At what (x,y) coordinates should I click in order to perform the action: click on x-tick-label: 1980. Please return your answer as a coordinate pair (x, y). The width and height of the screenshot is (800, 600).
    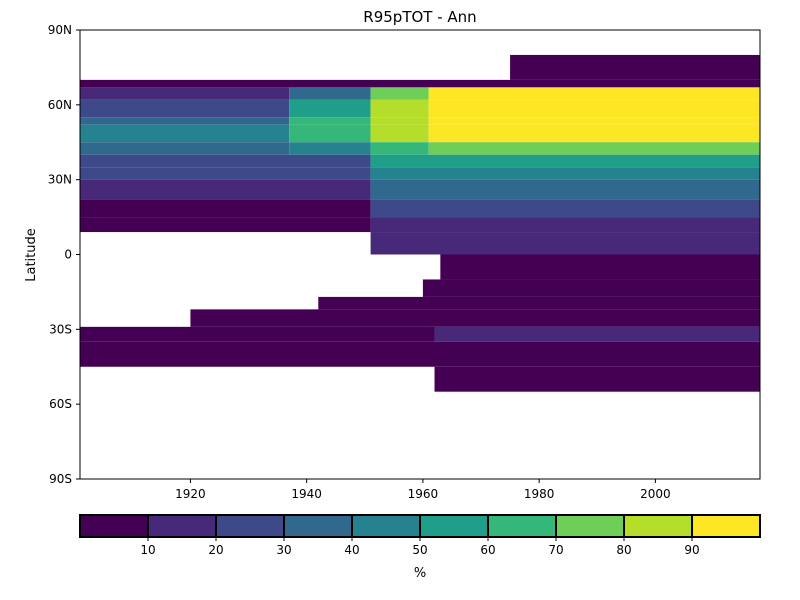
    Looking at the image, I should click on (539, 494).